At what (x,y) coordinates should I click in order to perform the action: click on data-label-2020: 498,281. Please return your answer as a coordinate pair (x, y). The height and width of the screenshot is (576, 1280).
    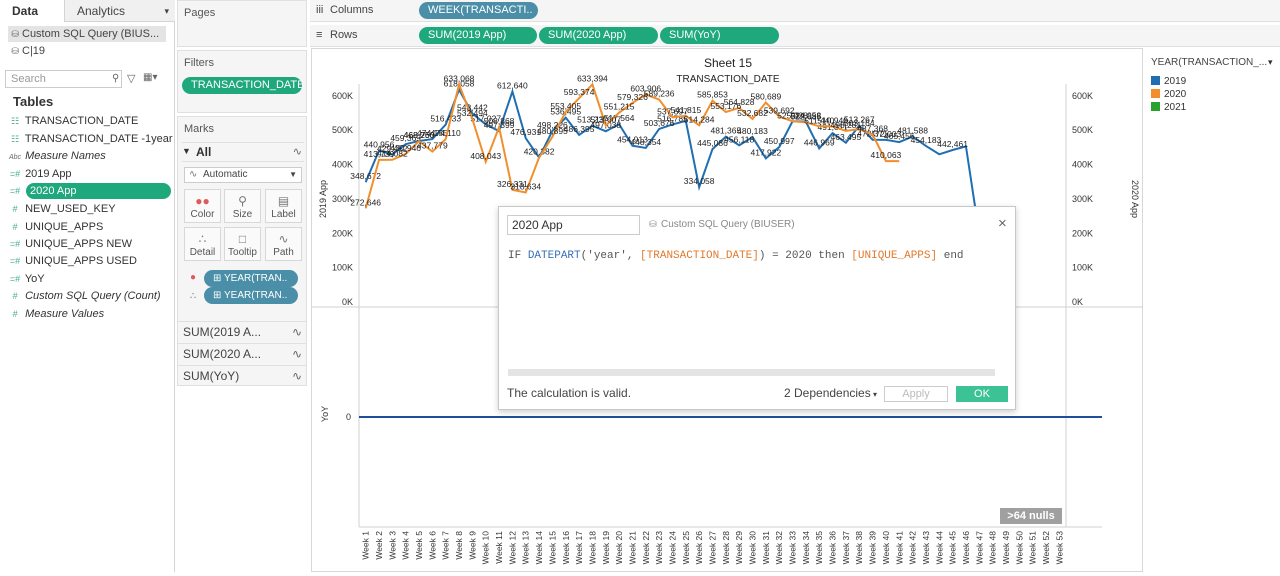
    Looking at the image, I should click on (846, 125).